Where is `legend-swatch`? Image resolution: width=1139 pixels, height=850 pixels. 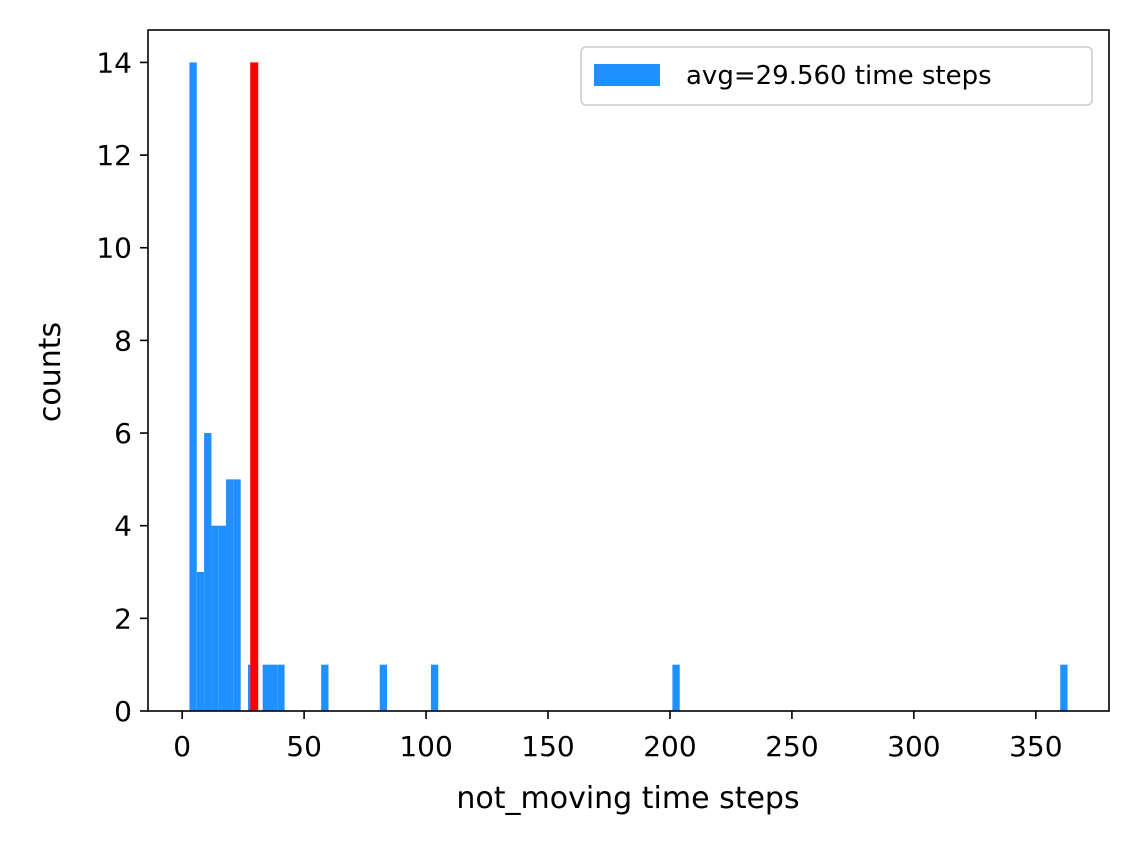 legend-swatch is located at coordinates (627, 75).